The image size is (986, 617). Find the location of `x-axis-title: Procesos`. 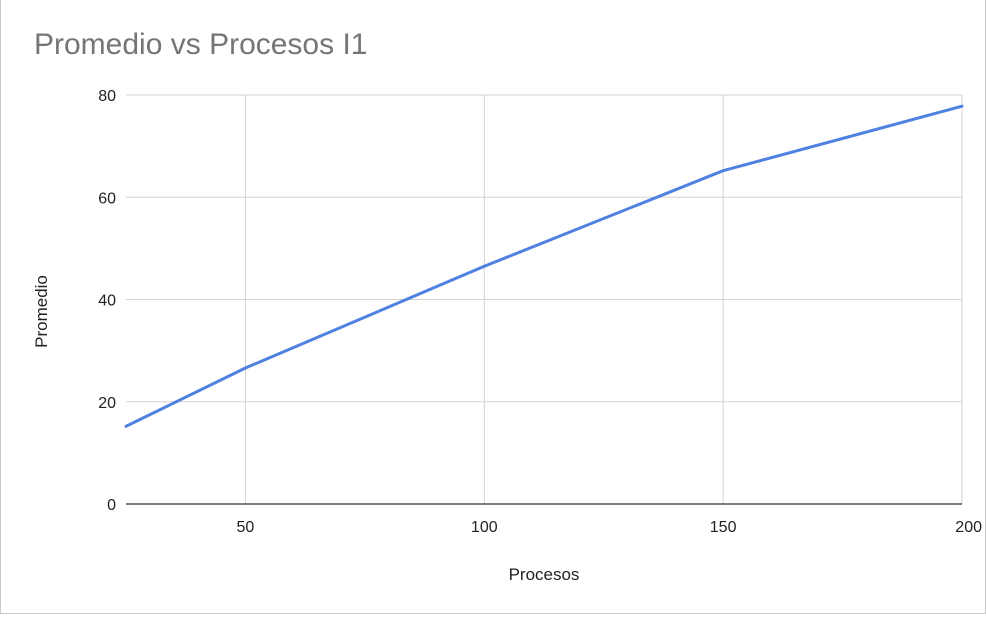

x-axis-title: Procesos is located at coordinates (544, 574).